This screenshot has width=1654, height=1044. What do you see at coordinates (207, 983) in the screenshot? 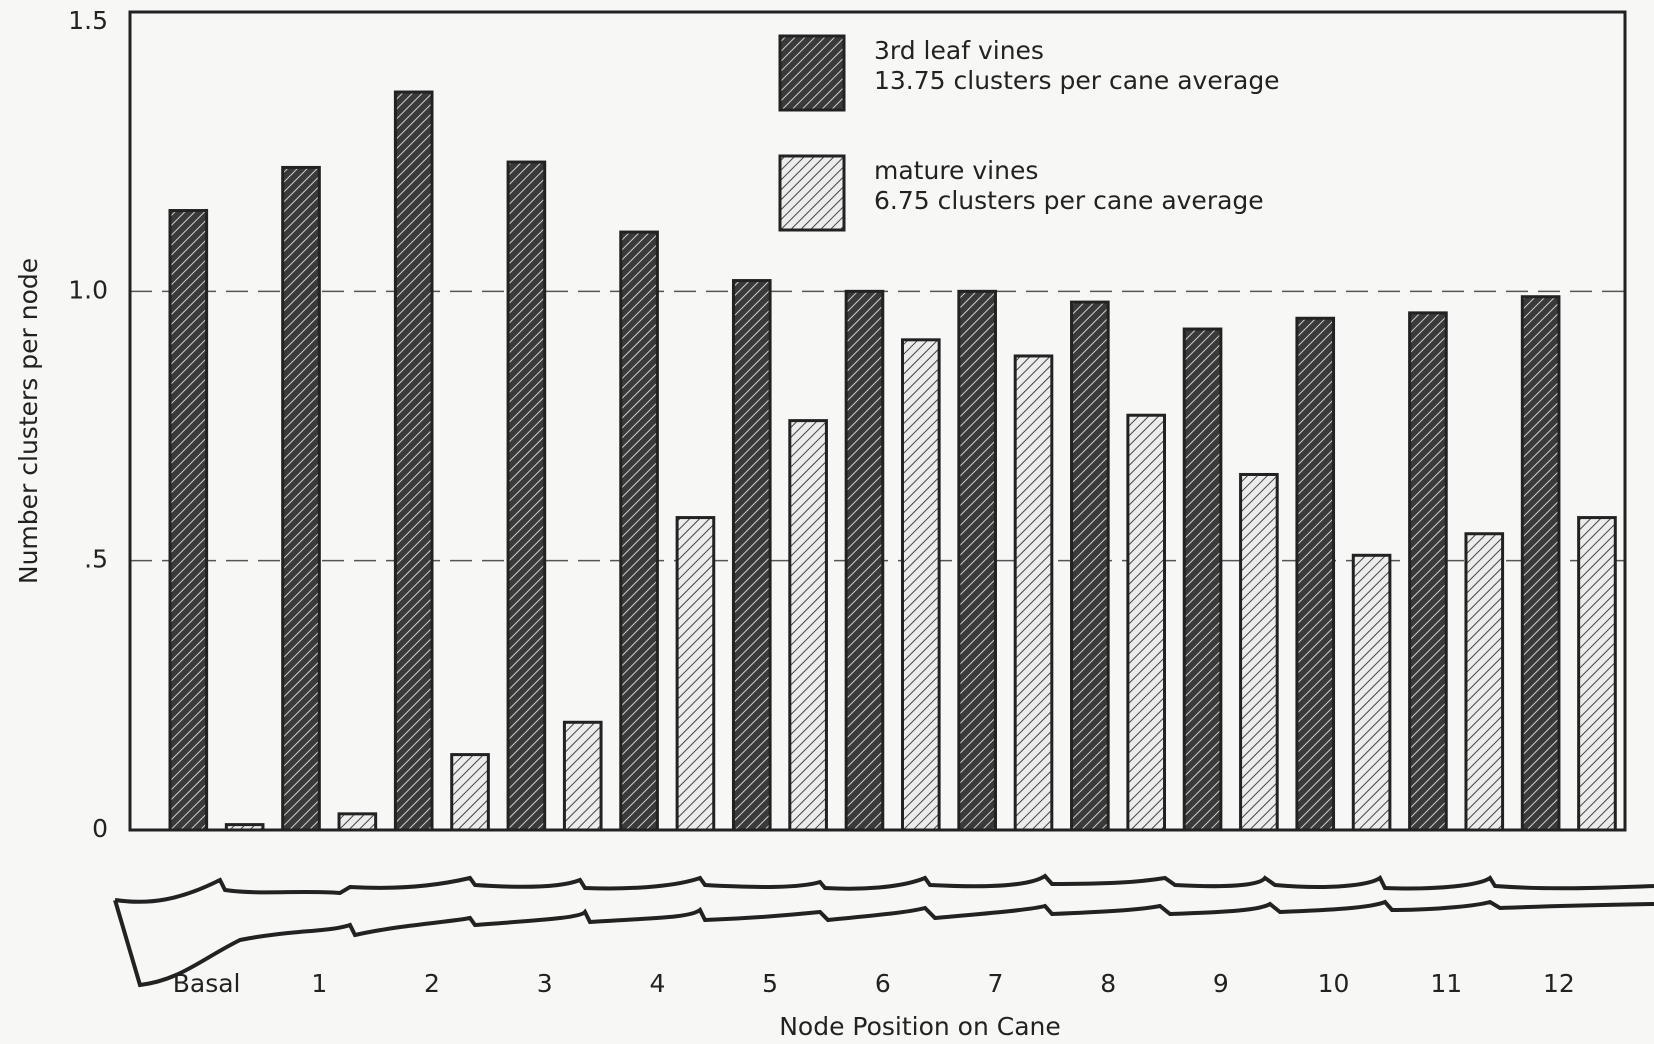
I see `x-tick-label: Basal` at bounding box center [207, 983].